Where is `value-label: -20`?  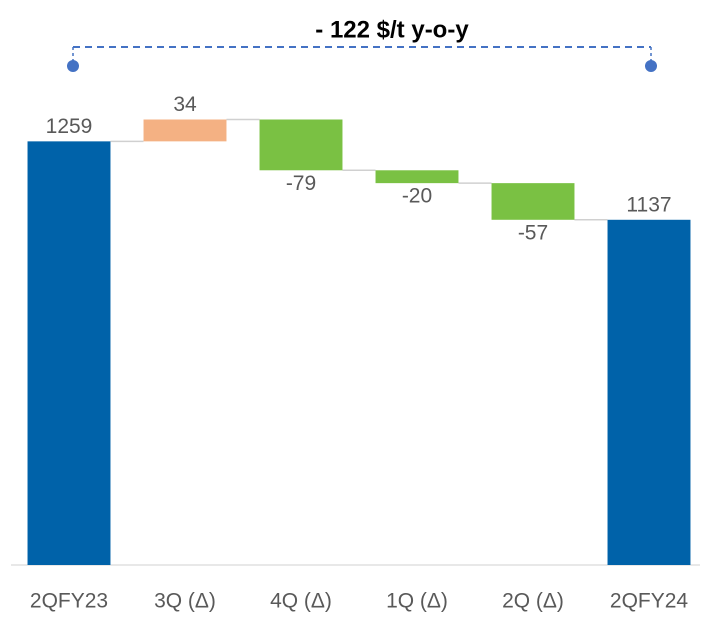 value-label: -20 is located at coordinates (417, 196).